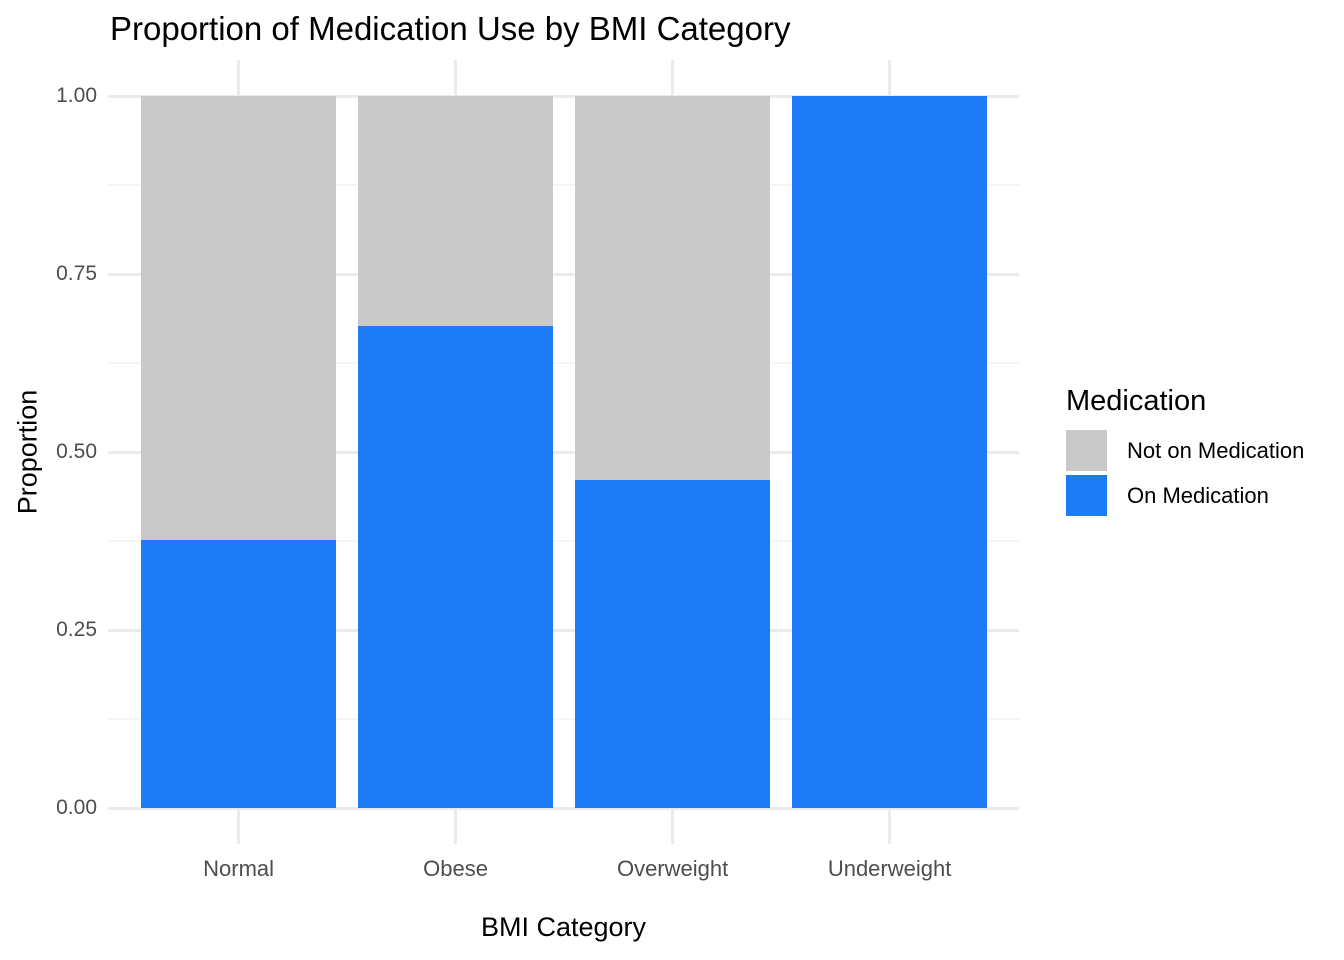  What do you see at coordinates (1216, 450) in the screenshot?
I see `legend-item-label: Not on Medication` at bounding box center [1216, 450].